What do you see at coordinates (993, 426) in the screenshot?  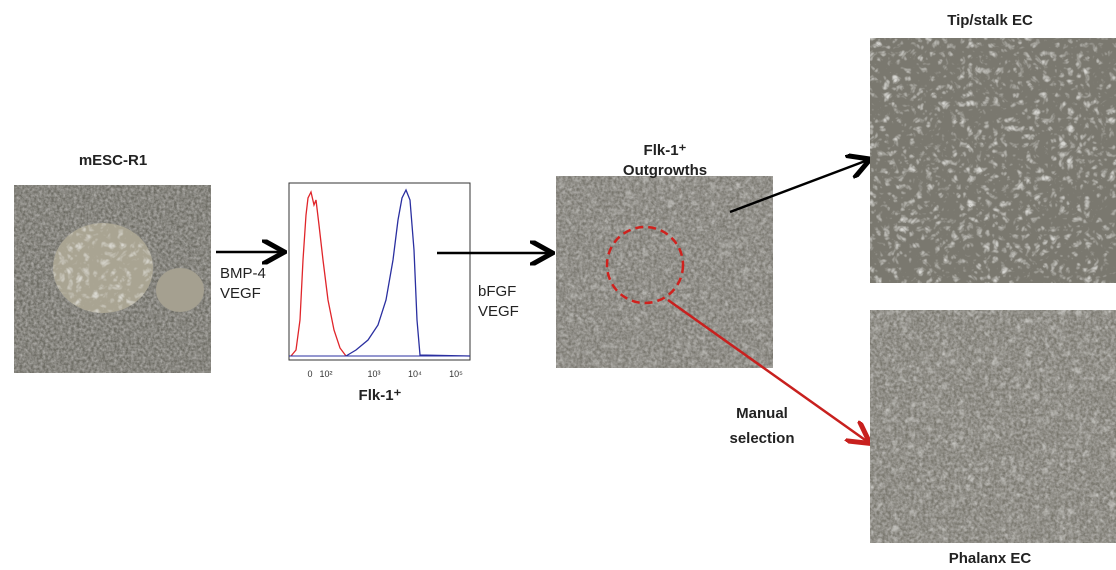 I see `phalanx-image` at bounding box center [993, 426].